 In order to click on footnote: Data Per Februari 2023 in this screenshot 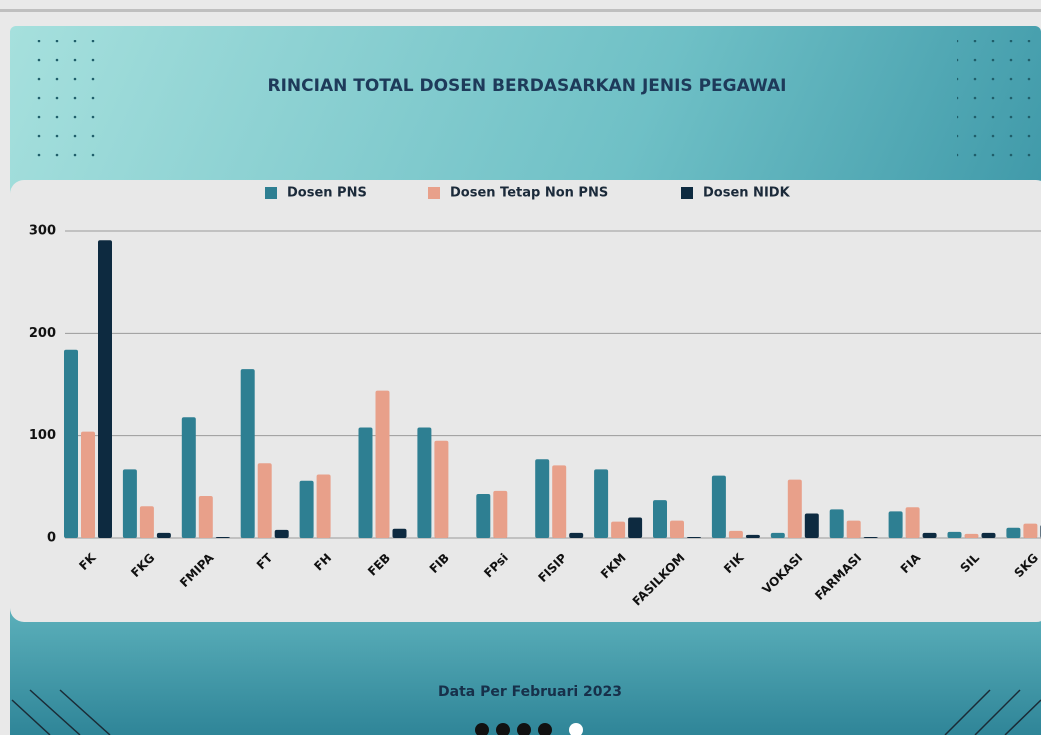, I will do `click(530, 692)`.